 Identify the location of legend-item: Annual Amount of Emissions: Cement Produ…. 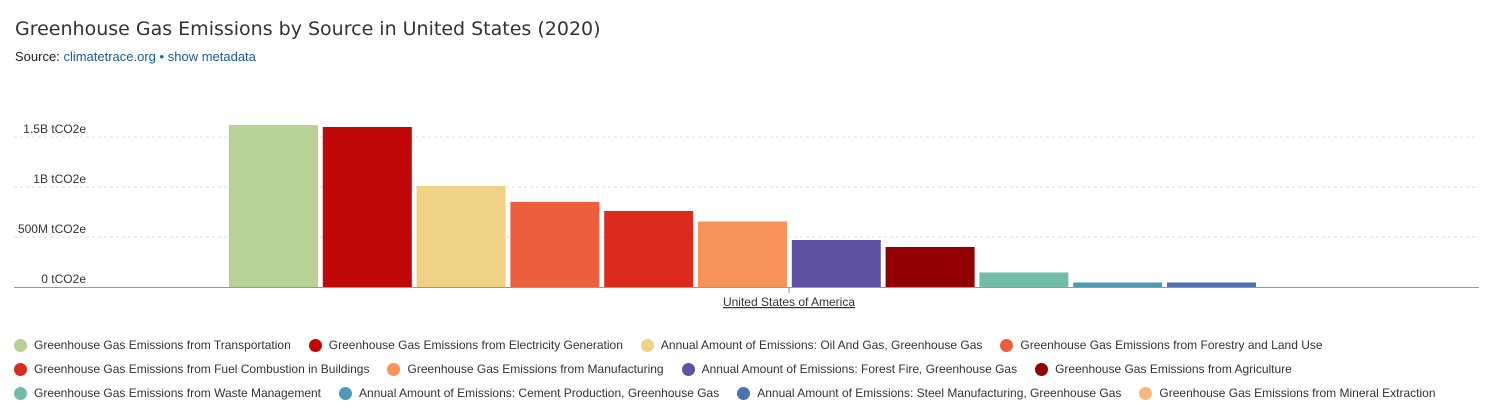
(529, 393).